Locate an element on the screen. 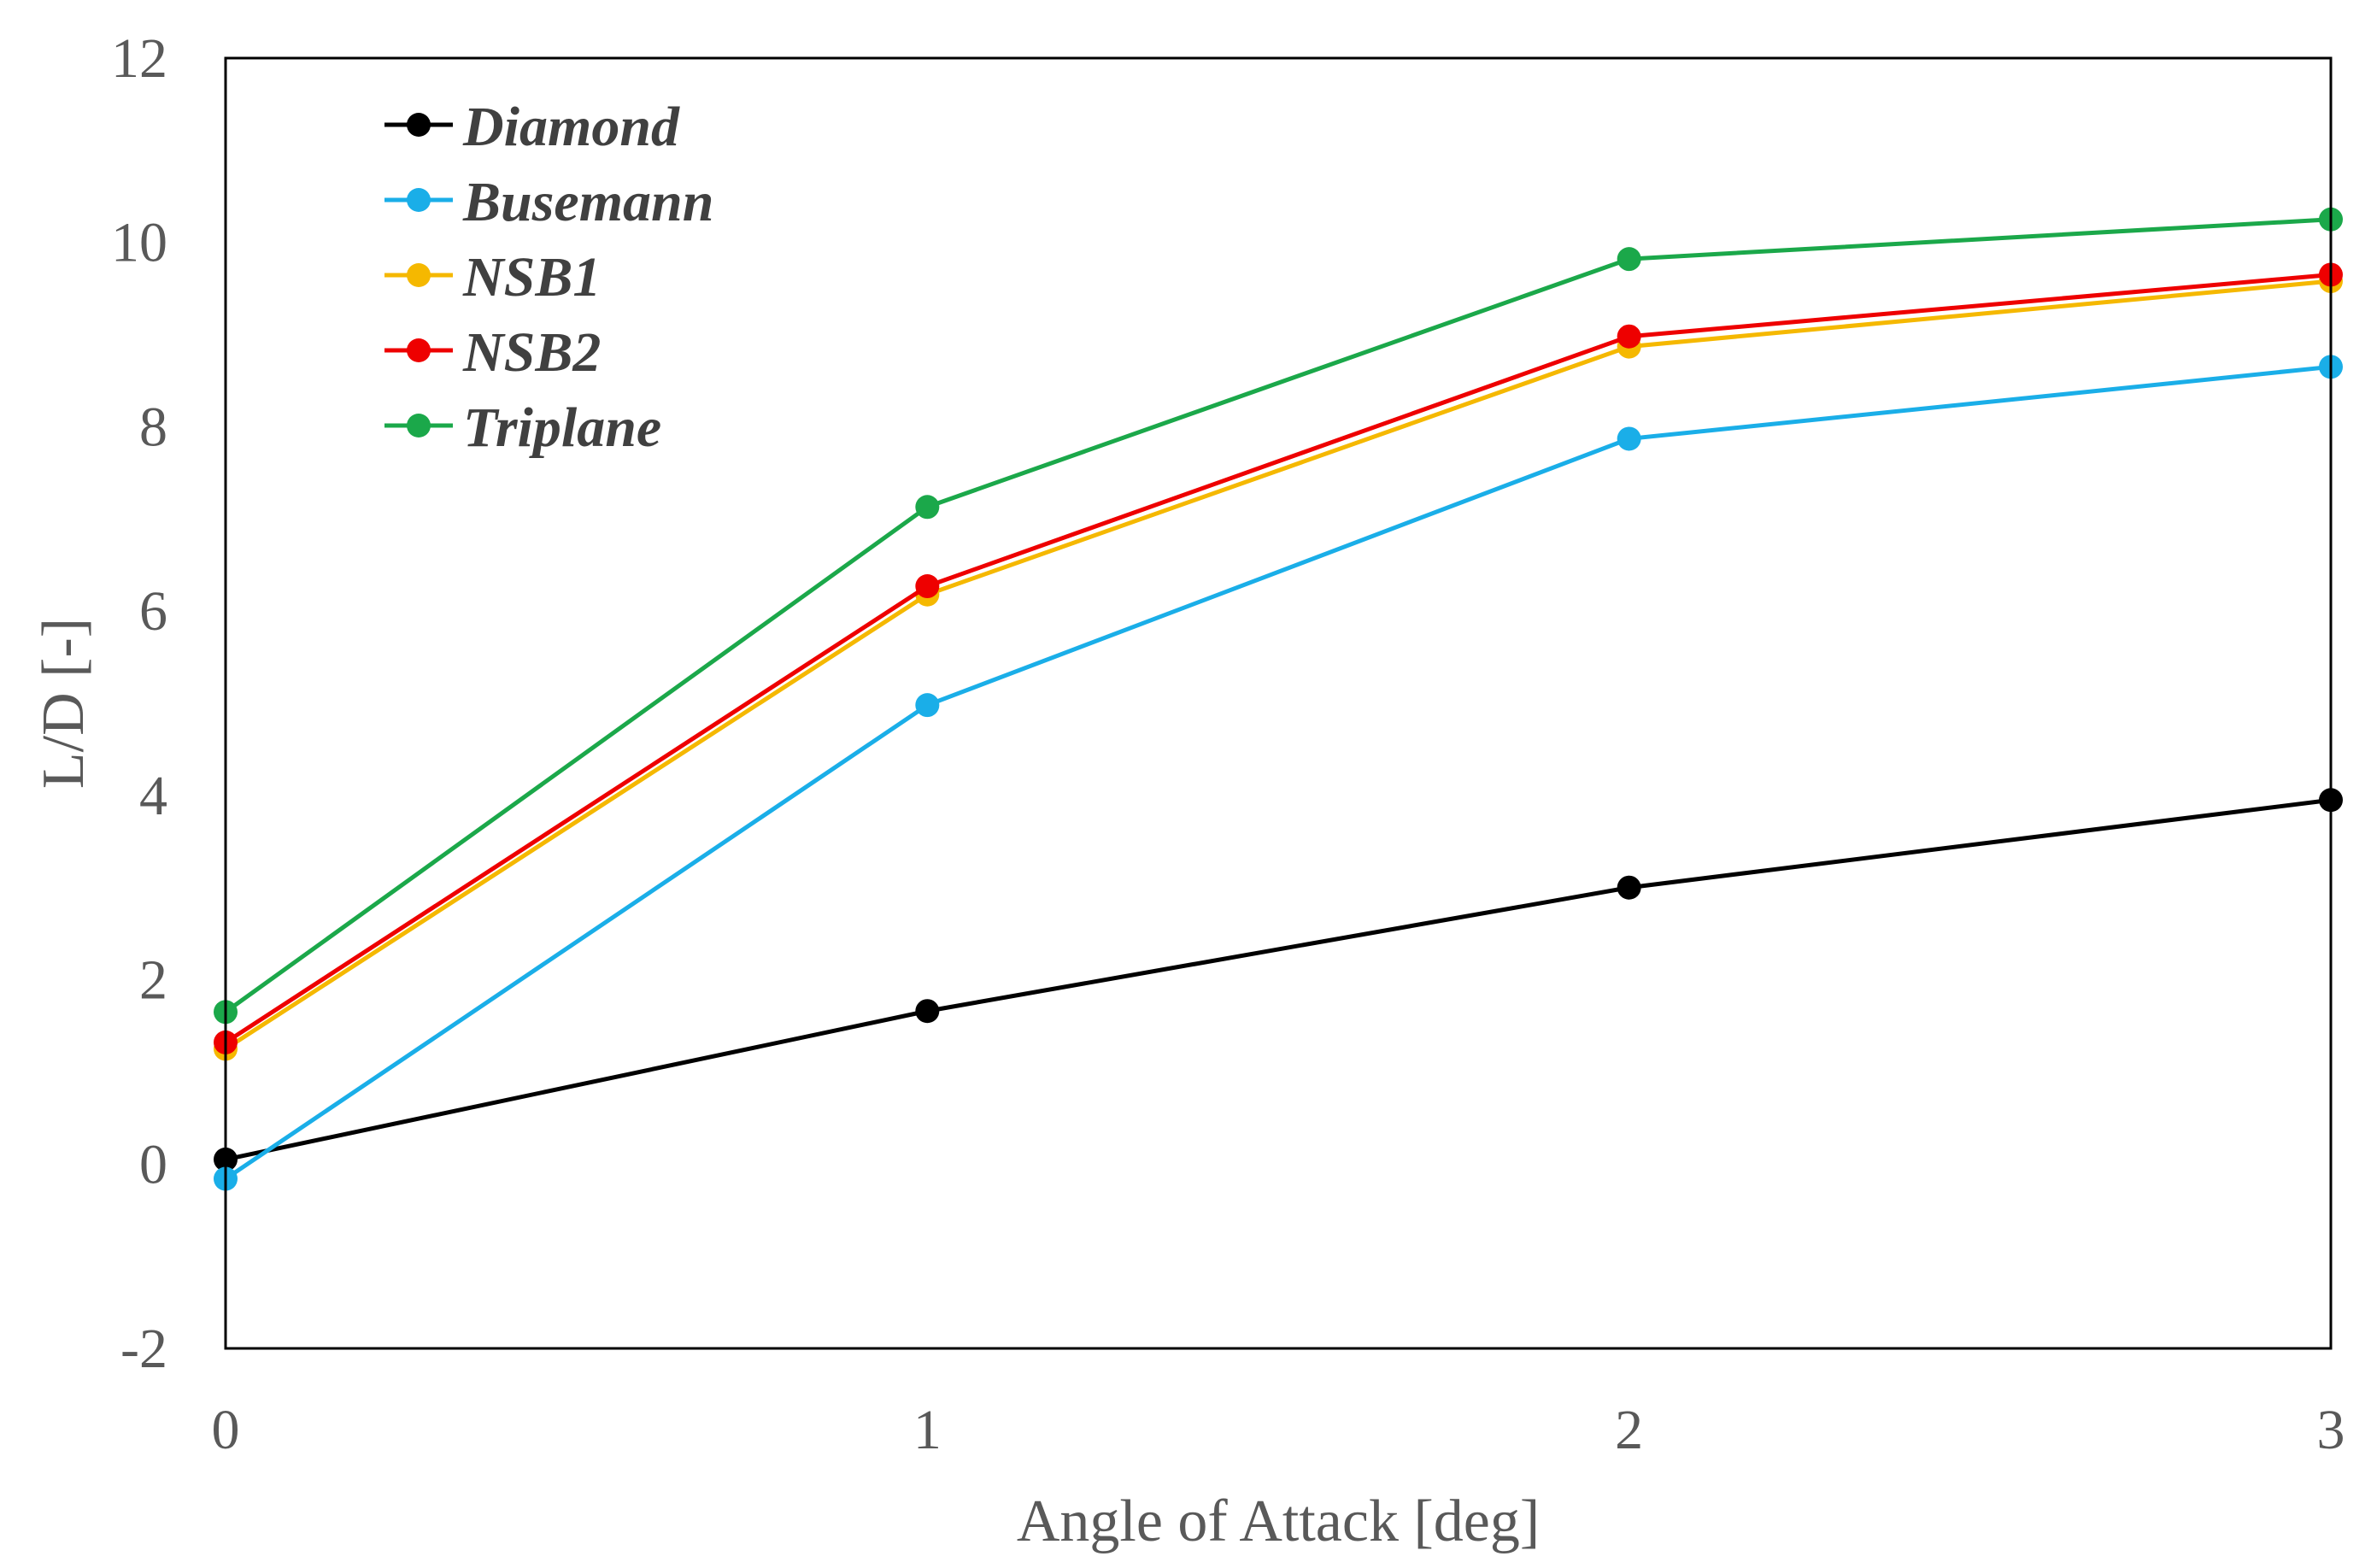  legend-marker-nsb2 is located at coordinates (419, 350).